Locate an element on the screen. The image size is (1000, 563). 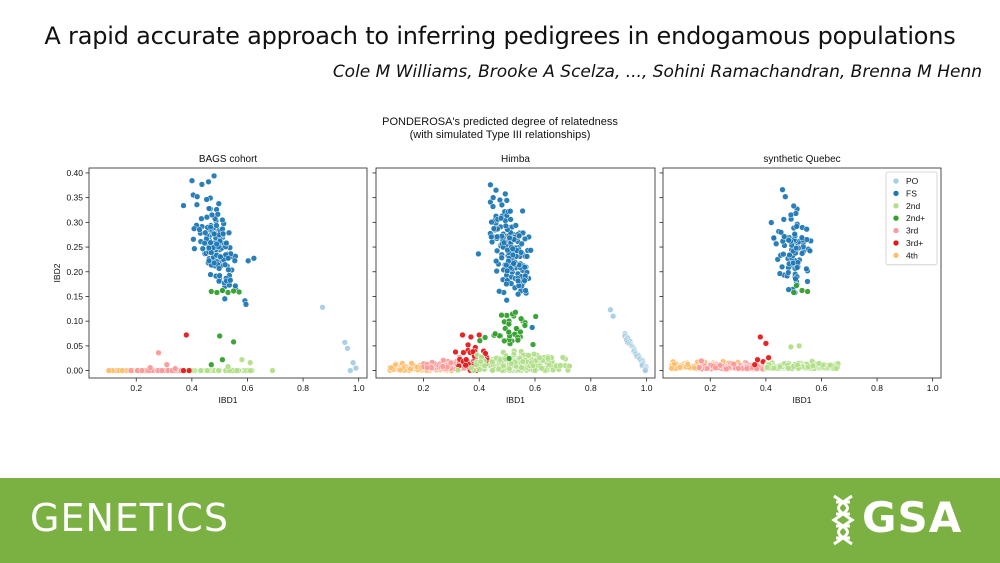
legend-label: FS is located at coordinates (911, 193).